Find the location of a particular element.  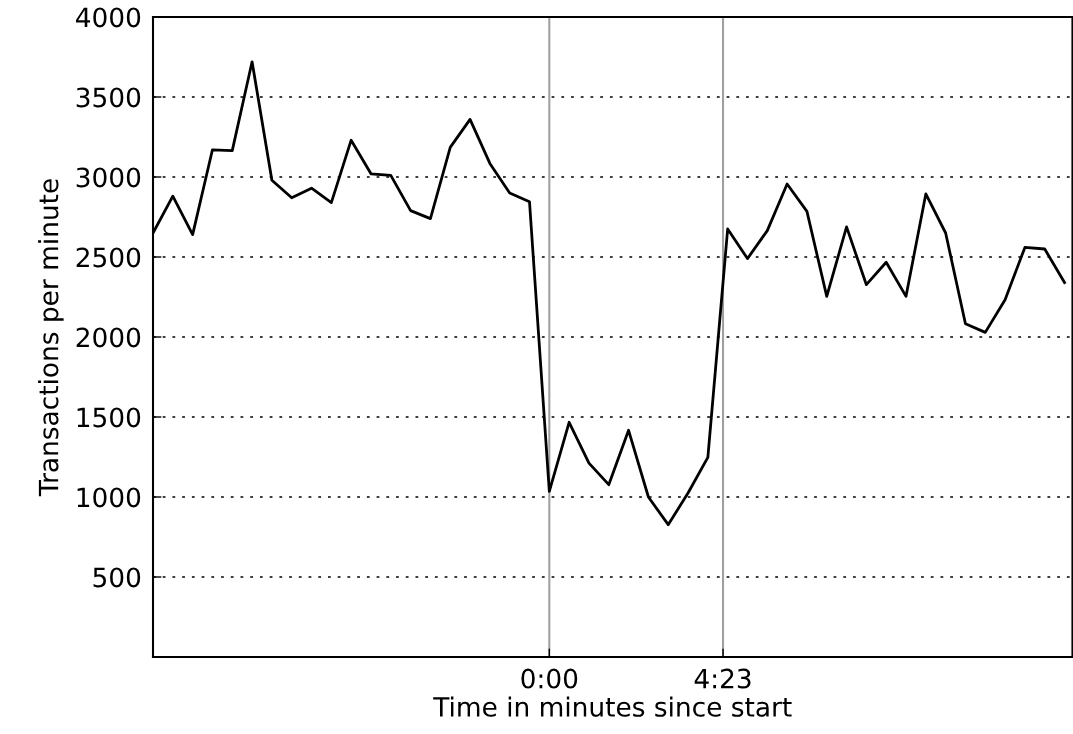

y-tick-label: 1500 is located at coordinates (109, 417).